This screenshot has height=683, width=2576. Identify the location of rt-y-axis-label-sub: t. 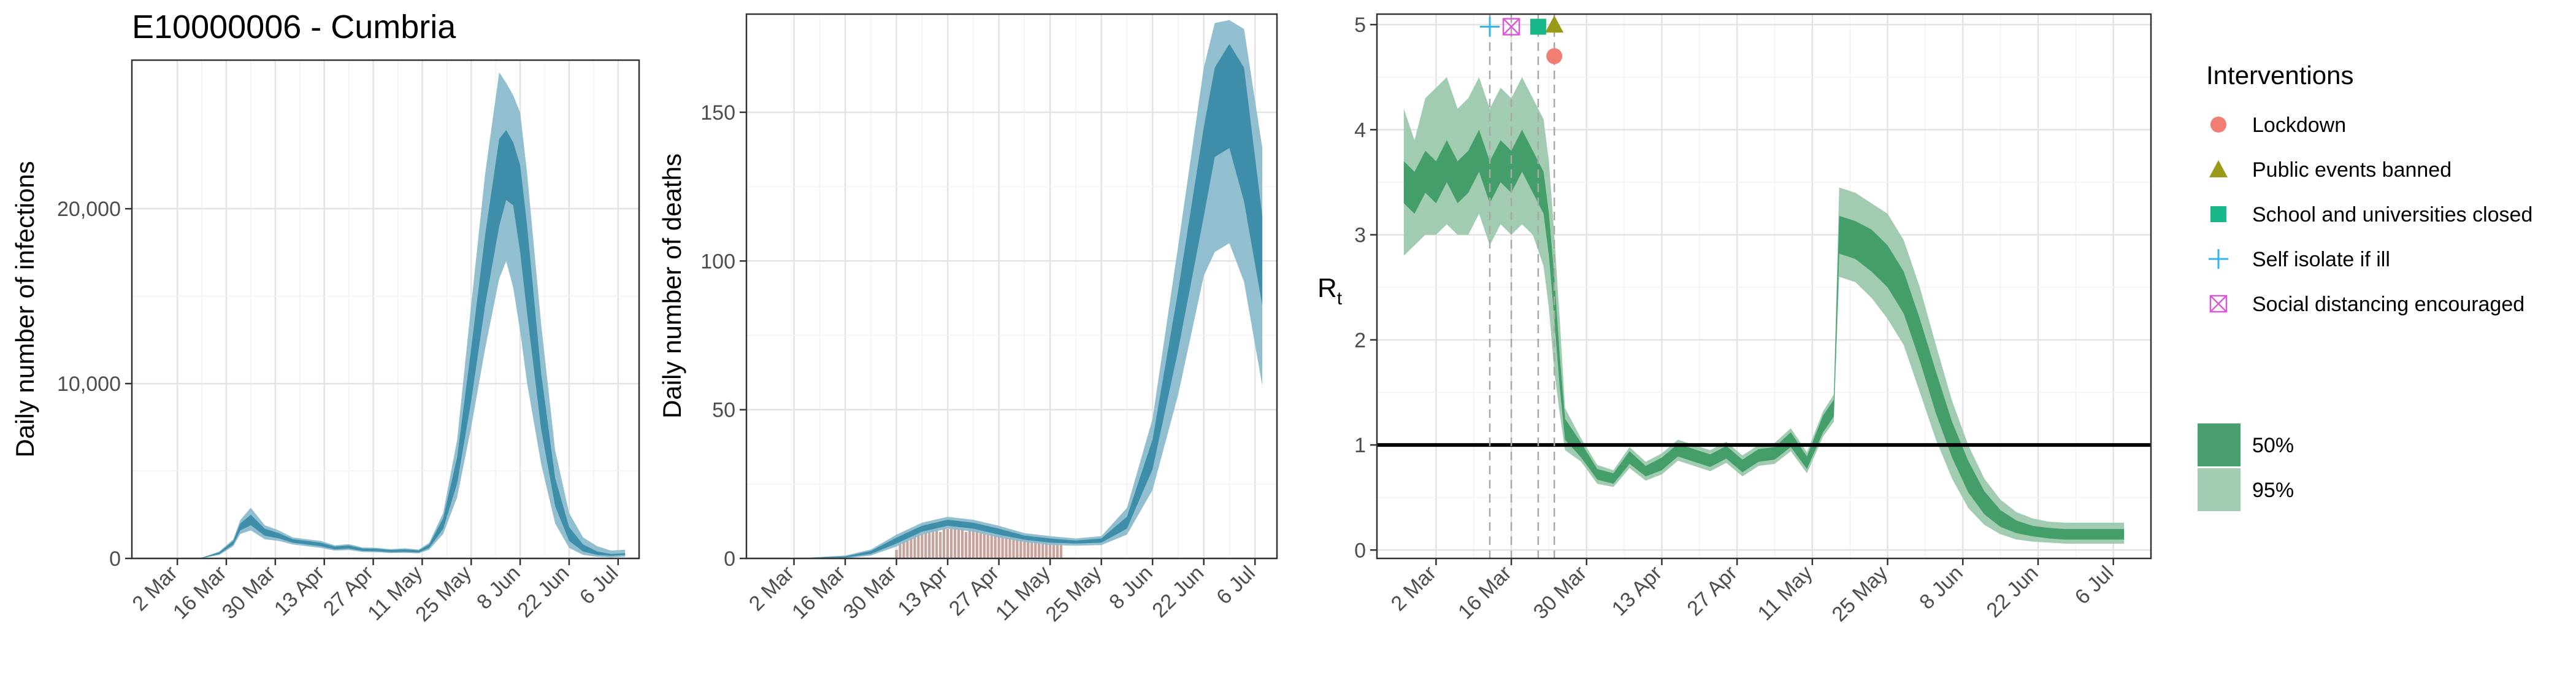
(1340, 298).